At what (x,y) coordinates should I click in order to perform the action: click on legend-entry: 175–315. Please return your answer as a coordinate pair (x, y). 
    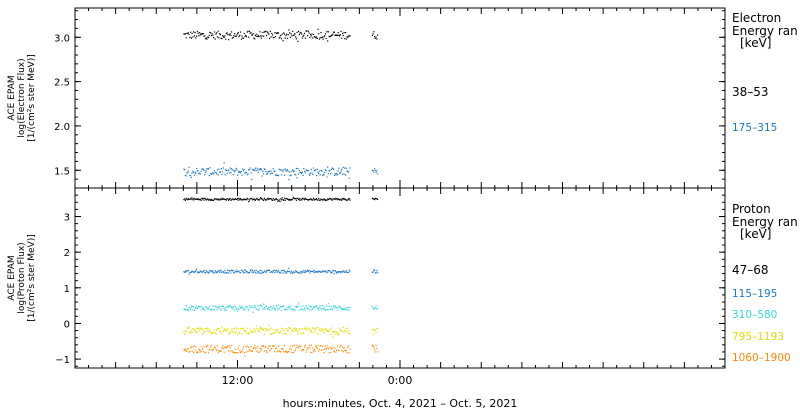
    Looking at the image, I should click on (754, 128).